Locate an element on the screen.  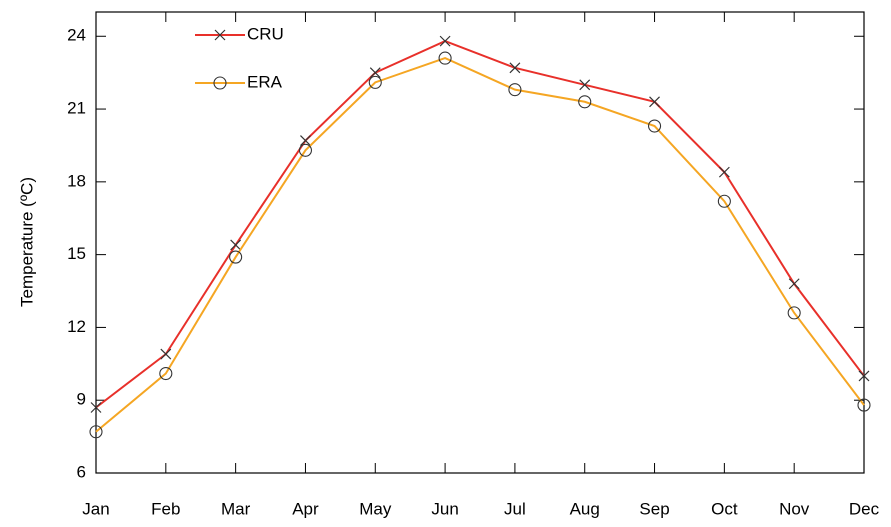
x-tick-label: May is located at coordinates (375, 508).